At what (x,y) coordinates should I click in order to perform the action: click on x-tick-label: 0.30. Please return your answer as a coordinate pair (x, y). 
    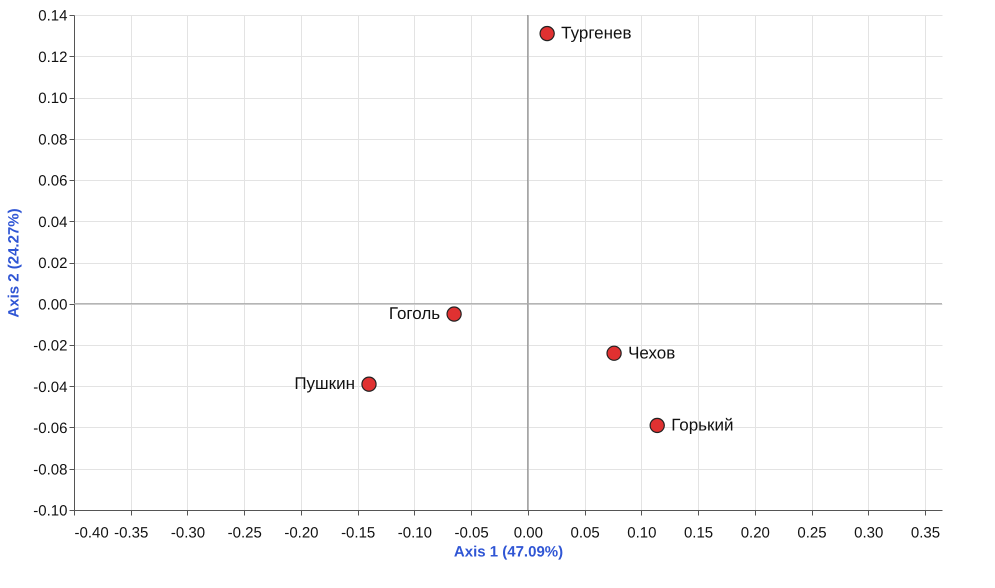
    Looking at the image, I should click on (869, 533).